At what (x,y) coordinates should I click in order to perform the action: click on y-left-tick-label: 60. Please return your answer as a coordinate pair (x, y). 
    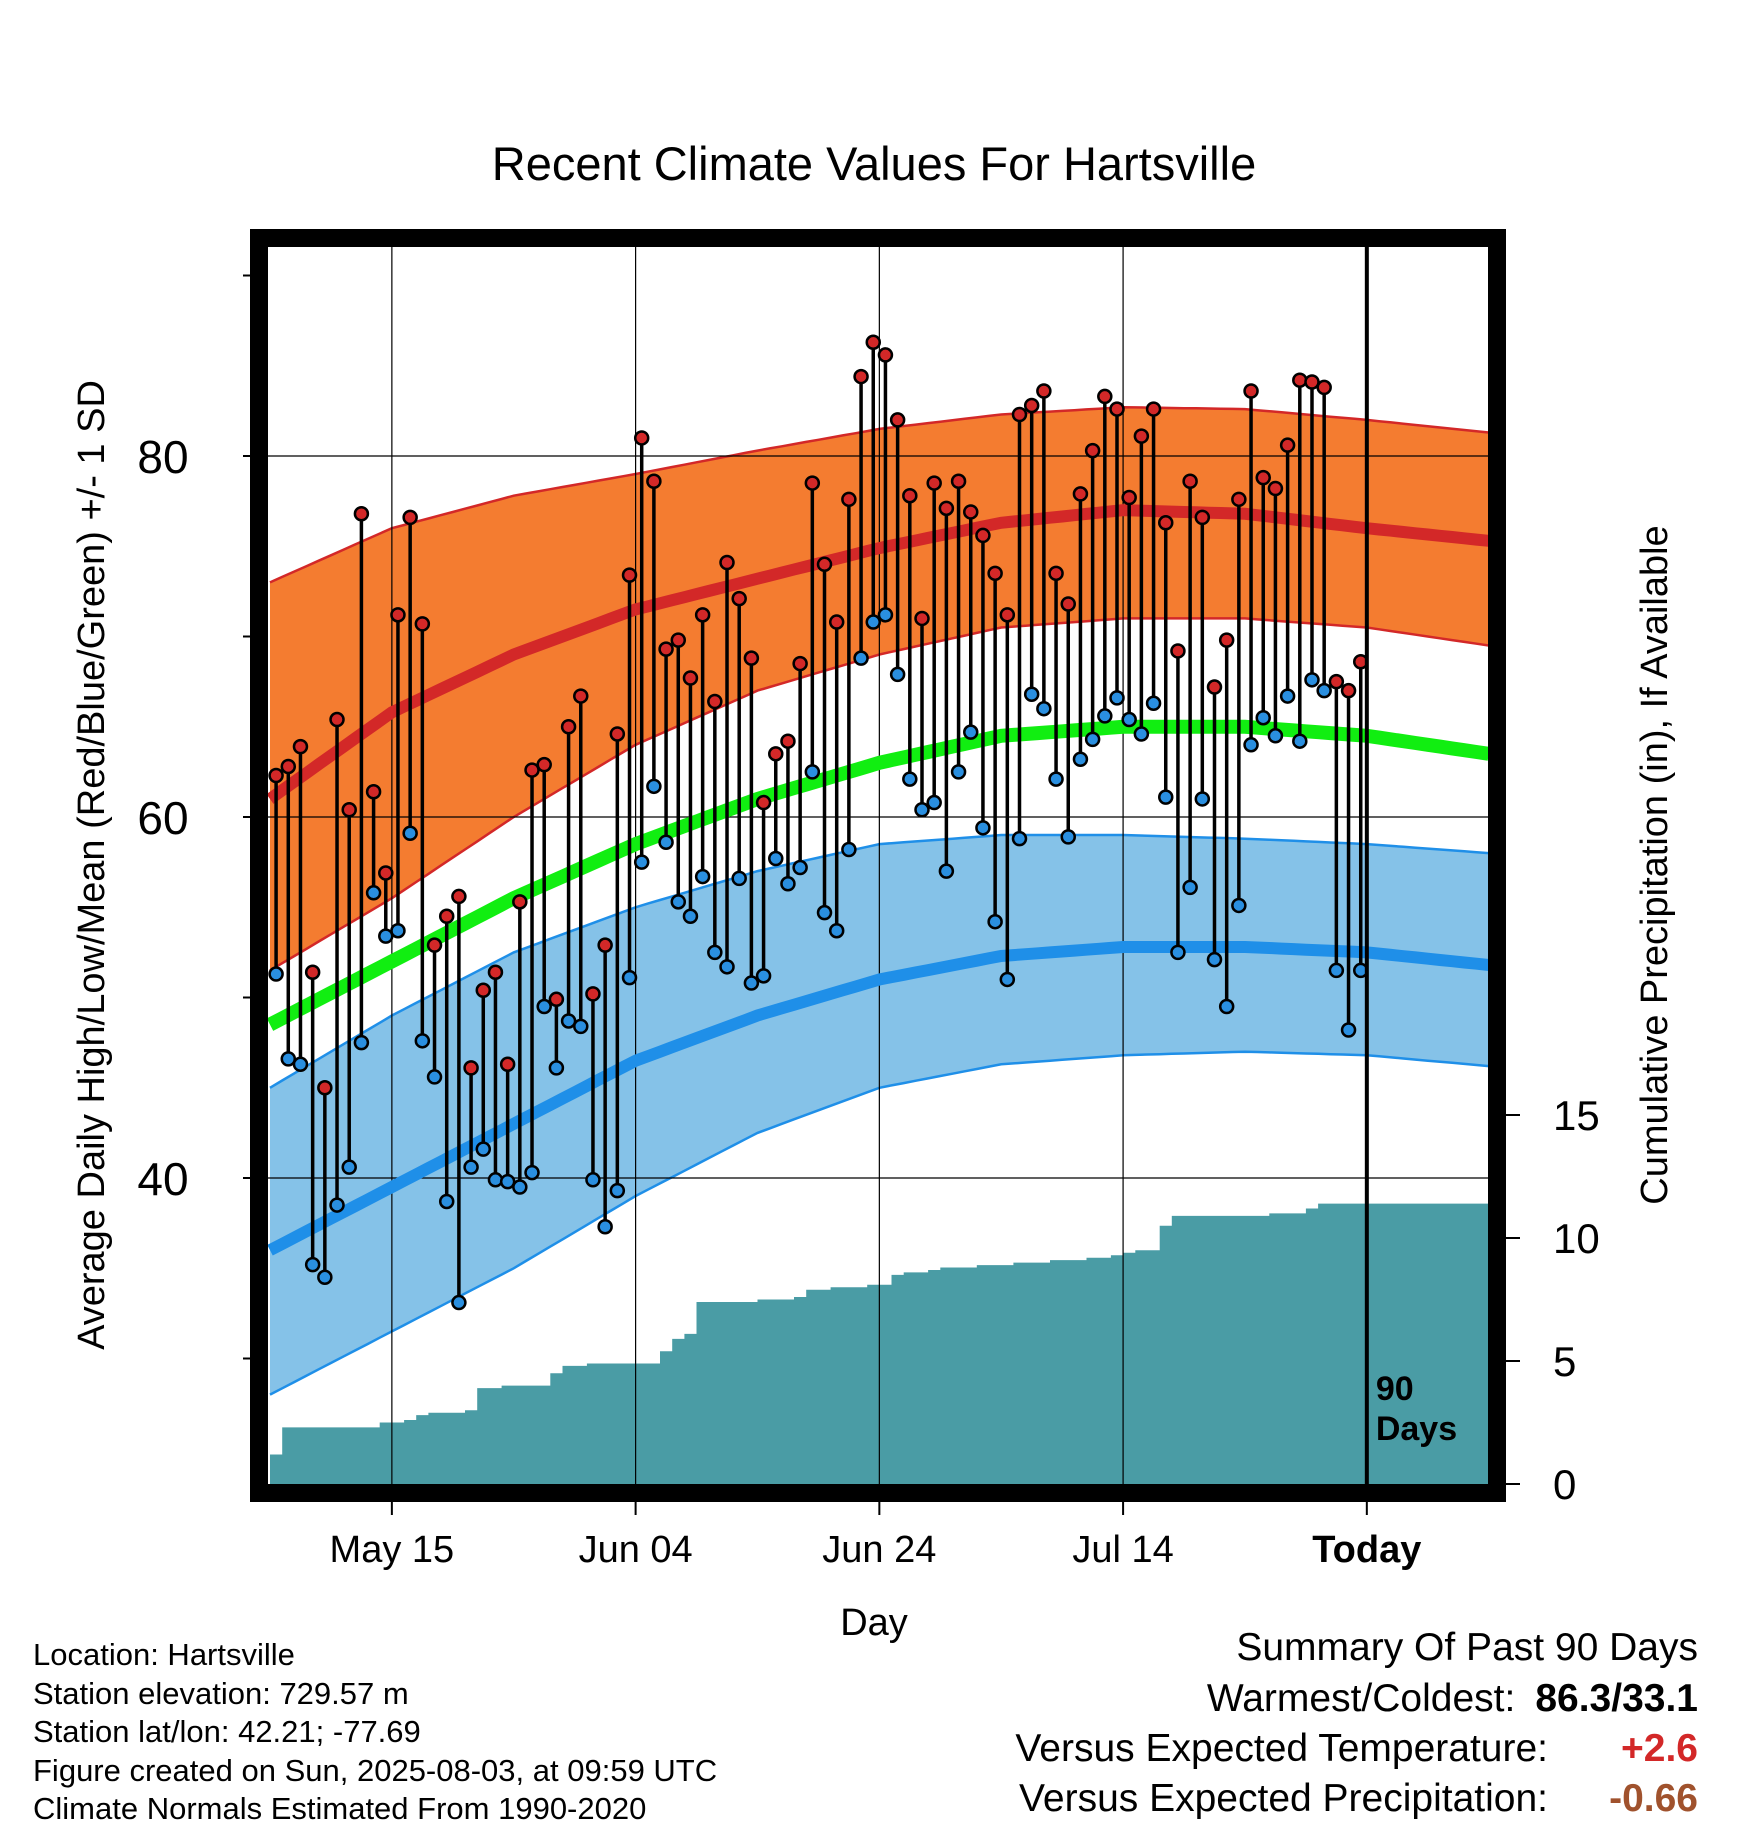
    Looking at the image, I should click on (162, 818).